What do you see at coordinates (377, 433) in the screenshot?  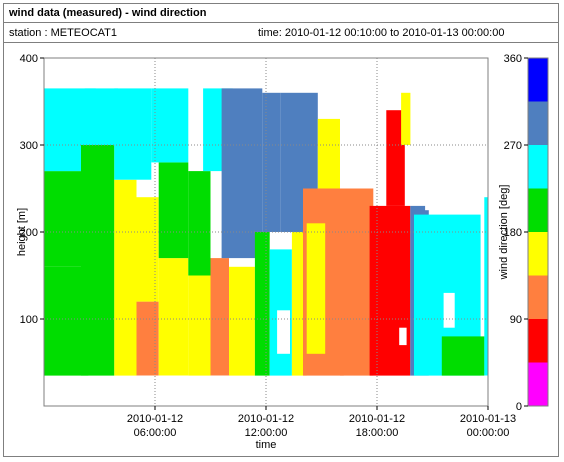 I see `x-tick-label-time-2: 18:00:00` at bounding box center [377, 433].